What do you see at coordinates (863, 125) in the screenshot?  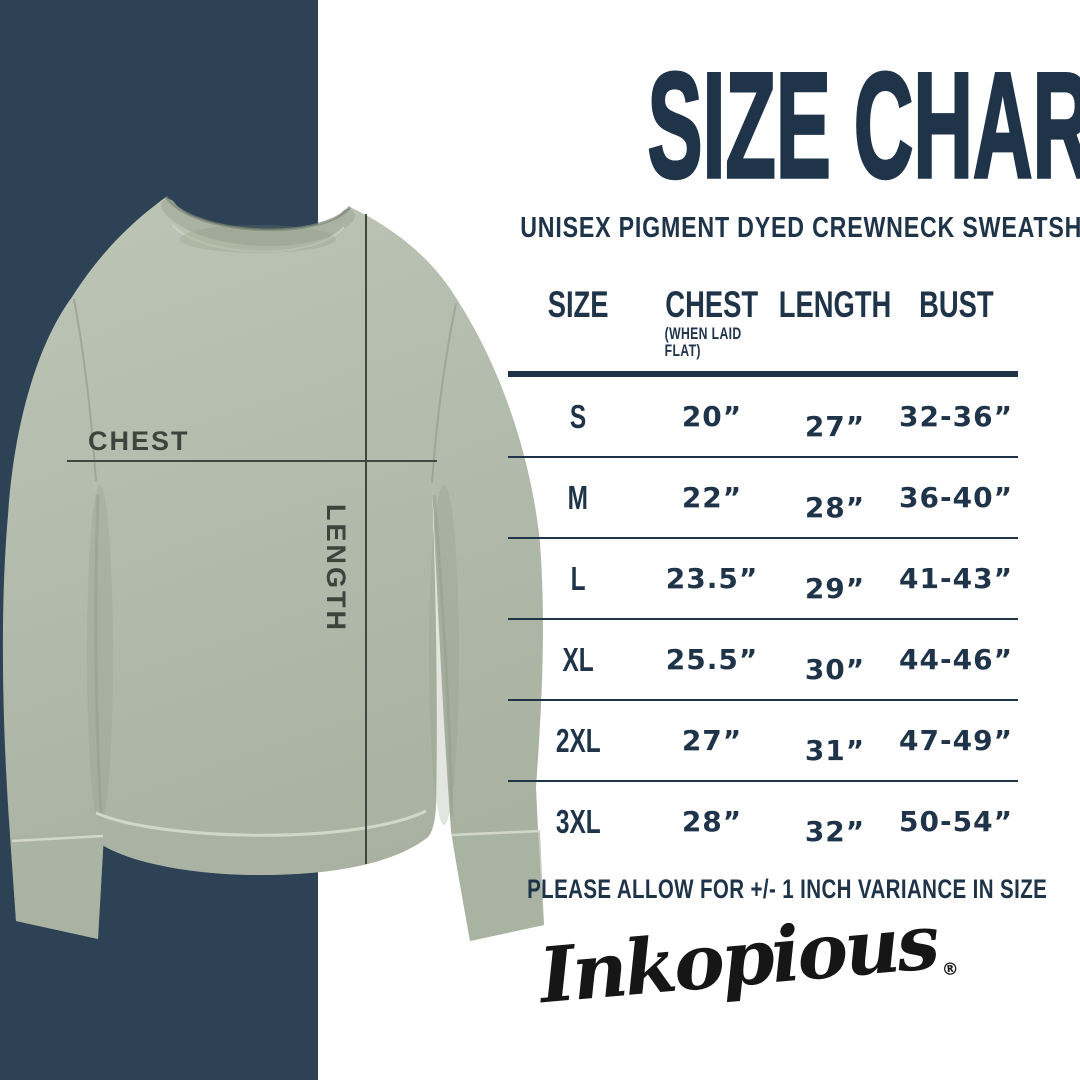 I see `page-title: SIZE CHART` at bounding box center [863, 125].